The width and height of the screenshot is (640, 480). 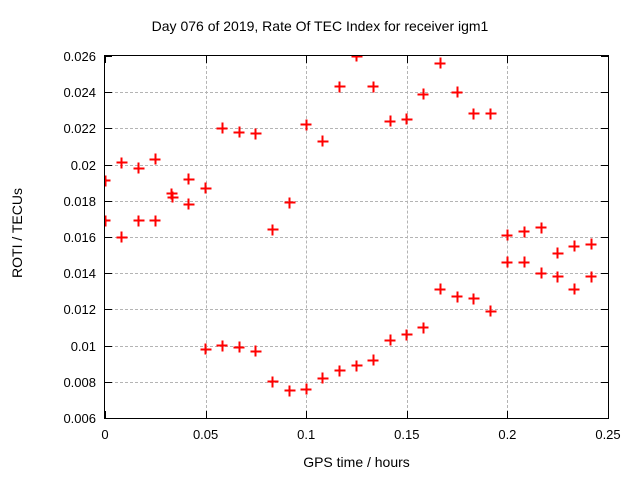 What do you see at coordinates (608, 434) in the screenshot?
I see `x-tick-label: 0.25` at bounding box center [608, 434].